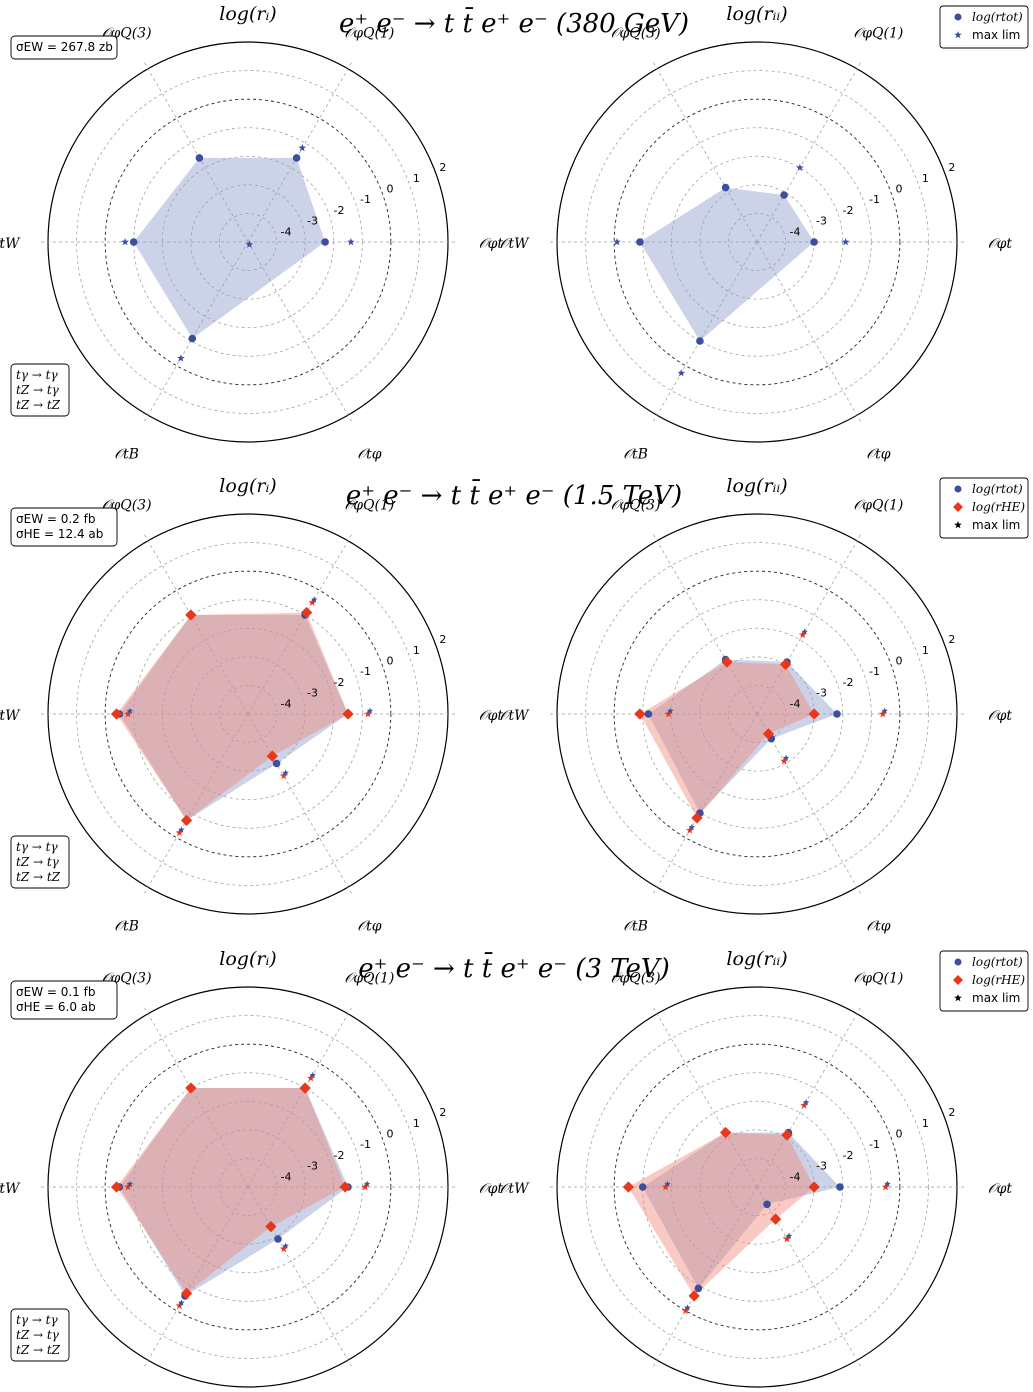 Image resolution: width=1033 pixels, height=1392 pixels. I want to click on area-logrhe, so click(727, 740).